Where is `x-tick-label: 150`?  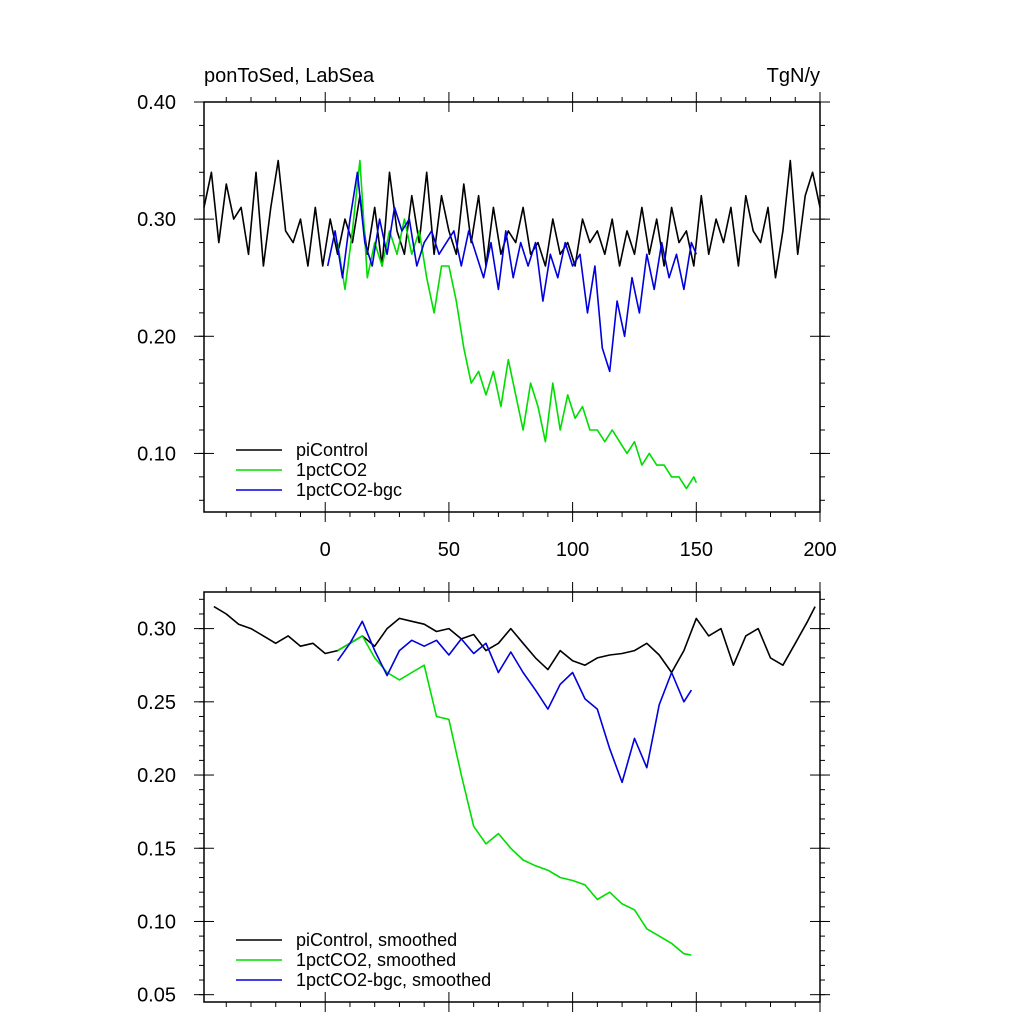 x-tick-label: 150 is located at coordinates (696, 550).